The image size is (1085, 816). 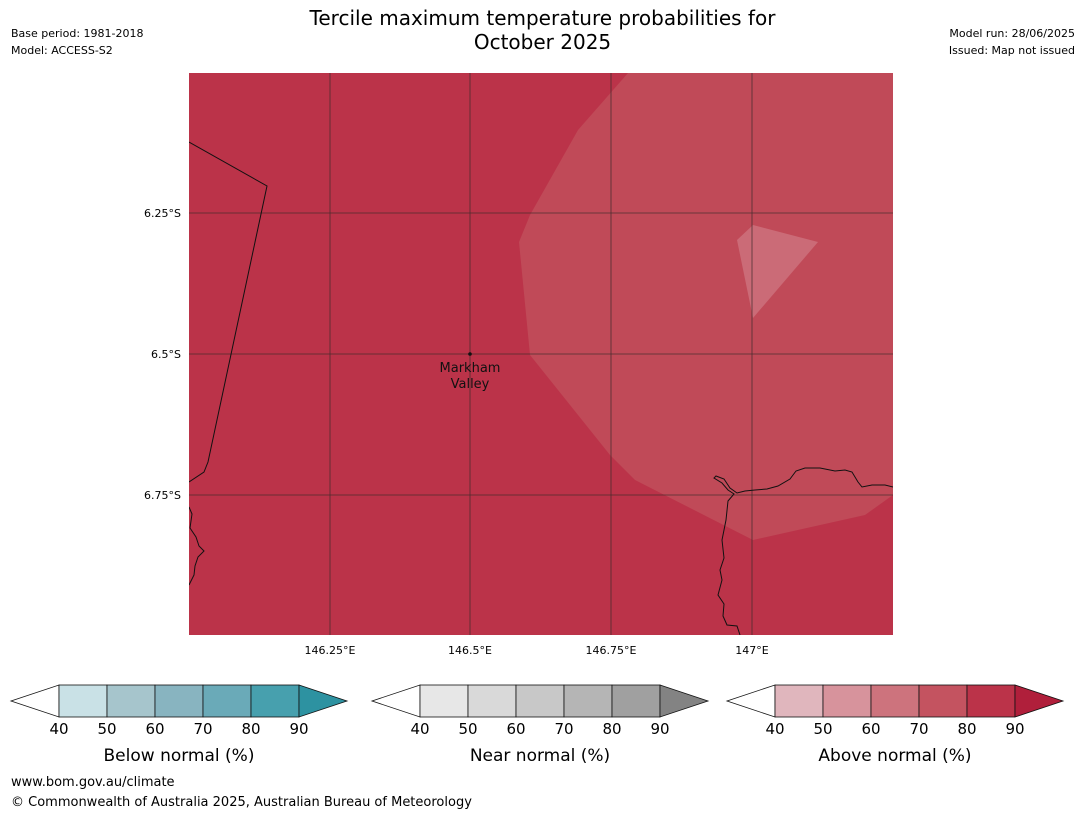 I want to click on lat-label: 6.5°S, so click(x=166, y=354).